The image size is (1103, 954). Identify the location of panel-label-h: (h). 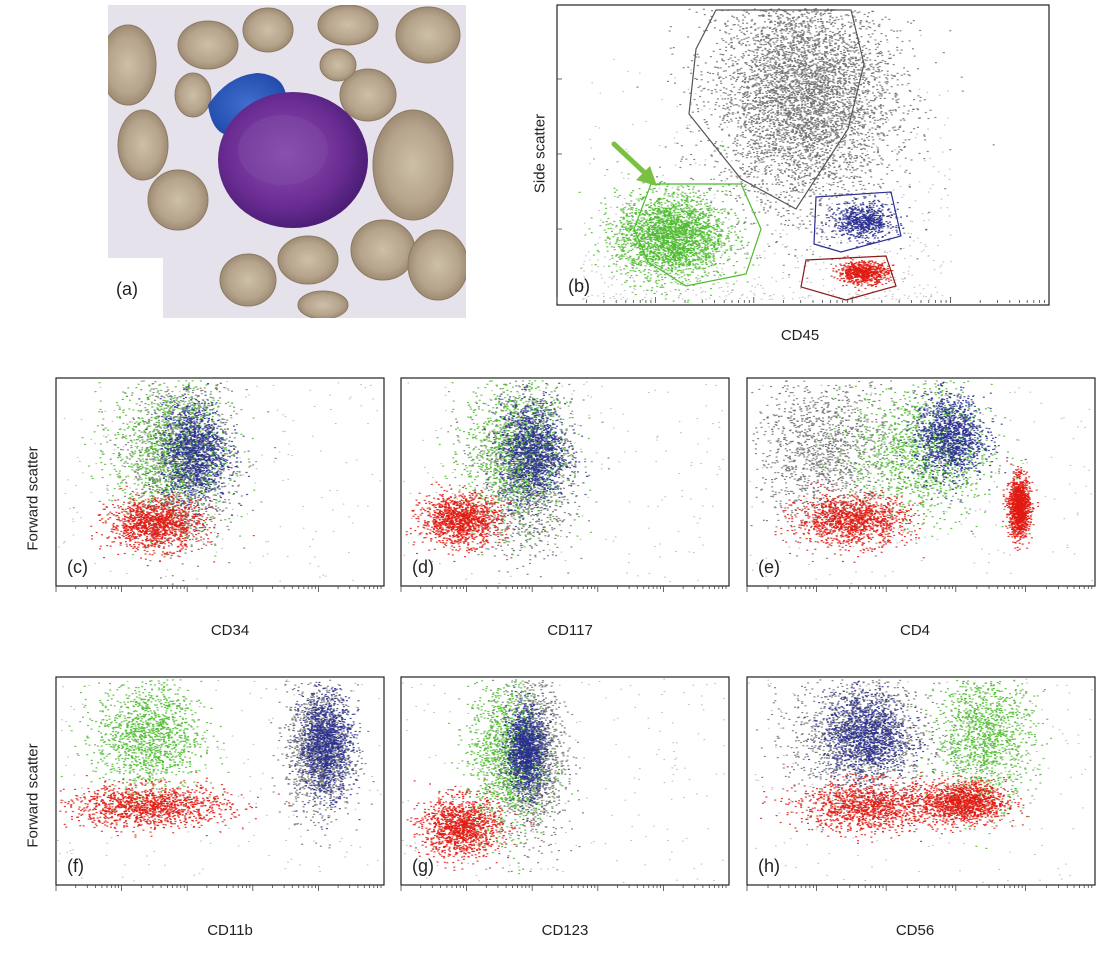
(769, 866).